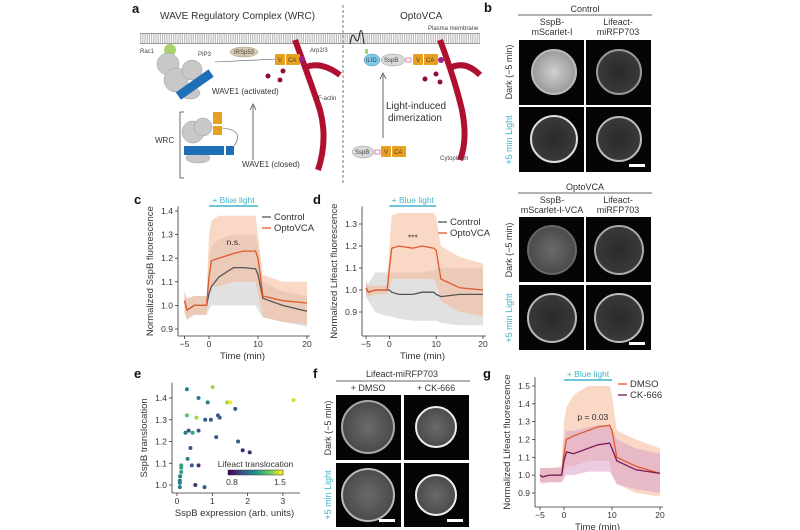  I want to click on x-axis-label: SspB expression (arb. units), so click(234, 513).